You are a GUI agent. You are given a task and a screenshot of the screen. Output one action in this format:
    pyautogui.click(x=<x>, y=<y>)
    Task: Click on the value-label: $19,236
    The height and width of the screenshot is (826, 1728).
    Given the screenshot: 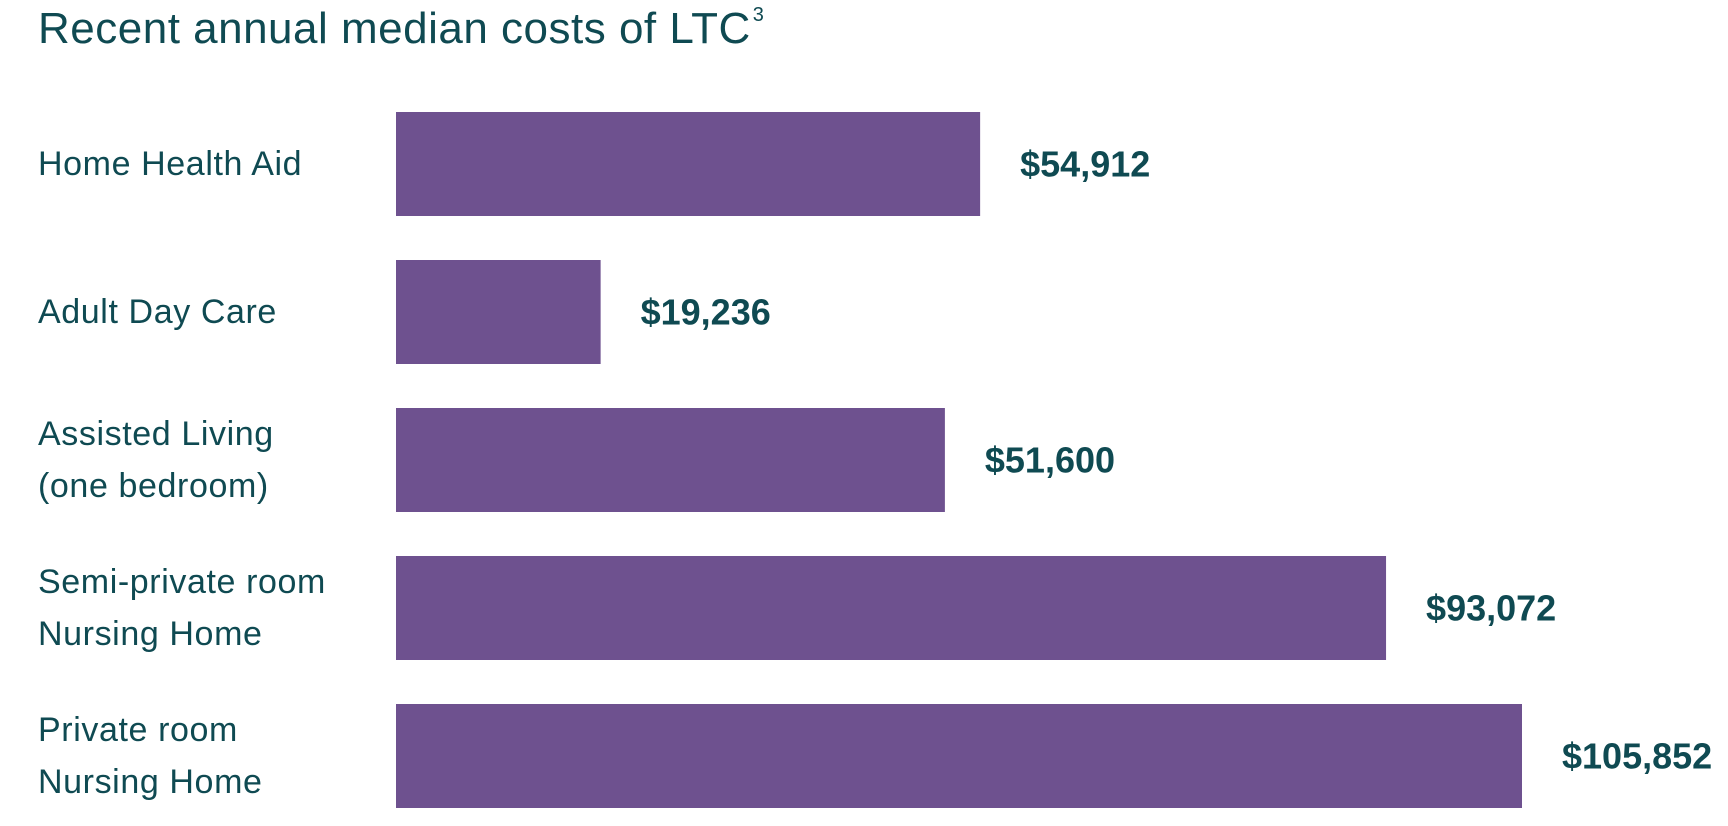 What is the action you would take?
    pyautogui.click(x=706, y=312)
    